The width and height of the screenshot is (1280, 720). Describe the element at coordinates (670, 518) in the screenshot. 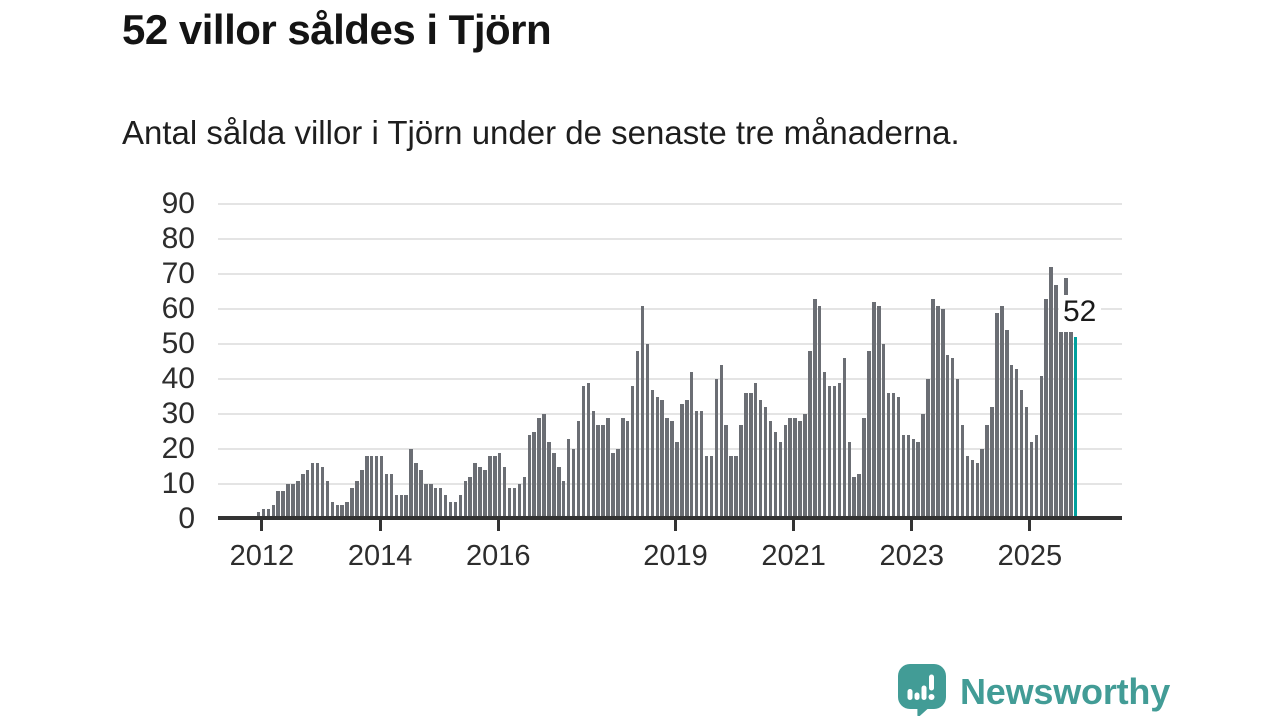

I see `x-axis-line` at that location.